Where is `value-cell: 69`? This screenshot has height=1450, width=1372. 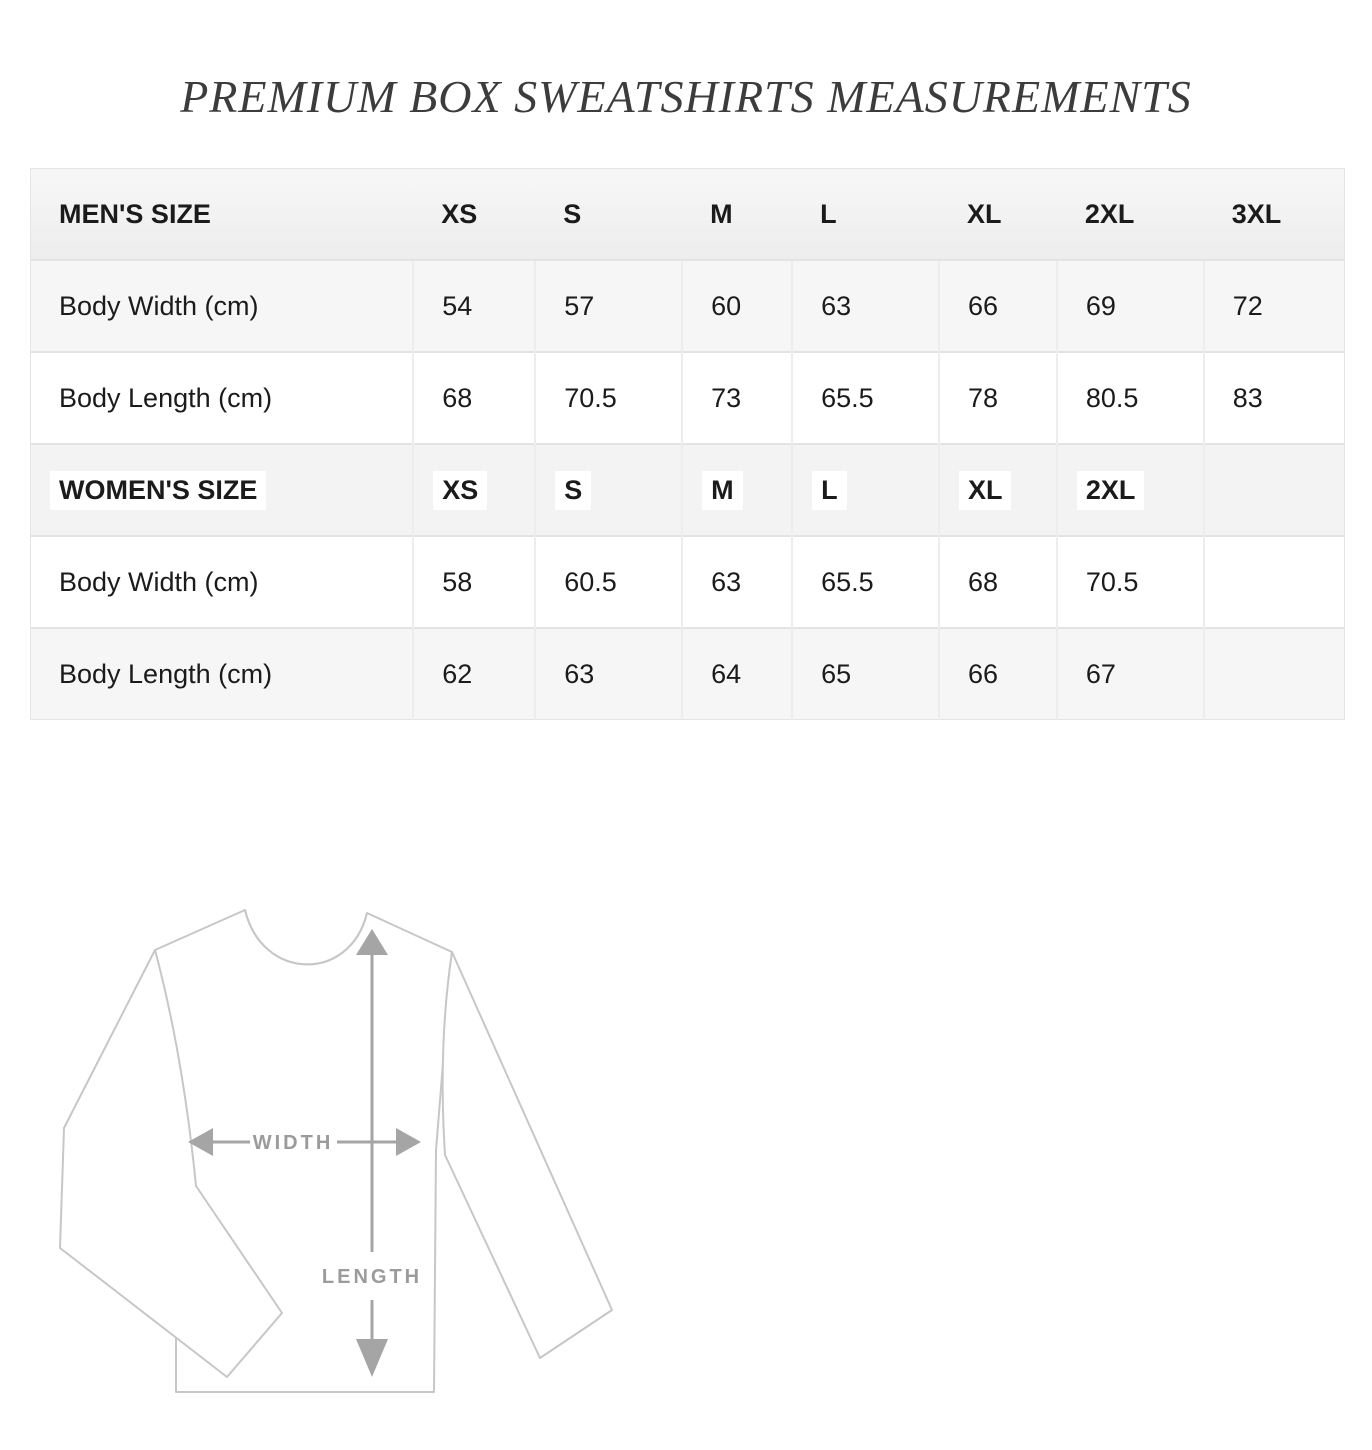 value-cell: 69 is located at coordinates (1129, 305).